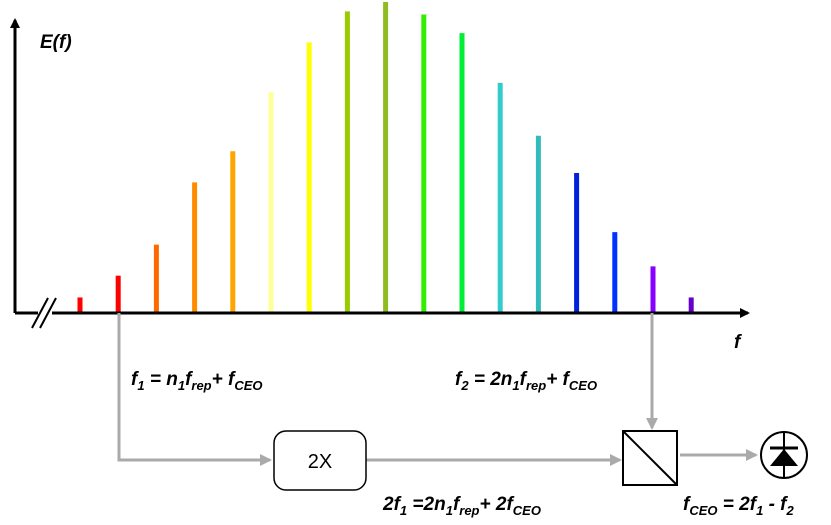 The width and height of the screenshot is (831, 525). Describe the element at coordinates (526, 381) in the screenshot. I see `f2-formula: f2 = 2n1frep+ fCEO` at that location.